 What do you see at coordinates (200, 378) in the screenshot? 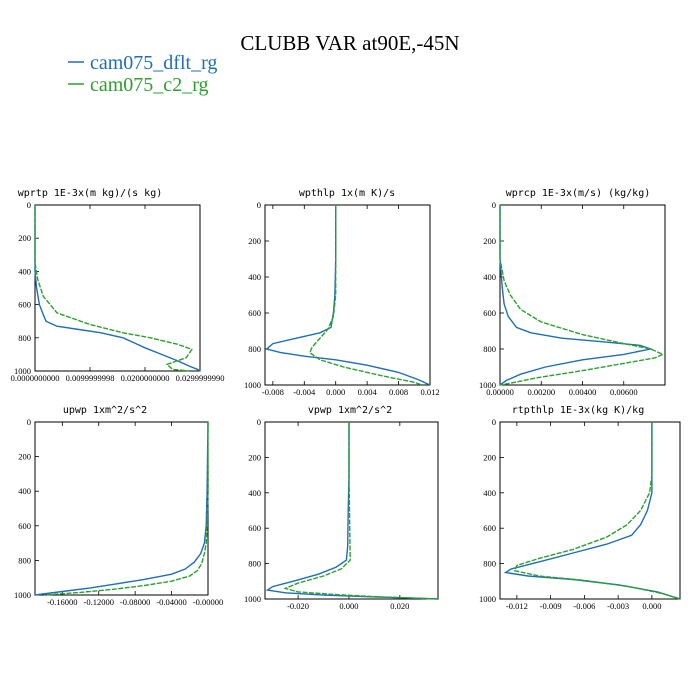
I see `x-tick-label: 0.0299999990` at bounding box center [200, 378].